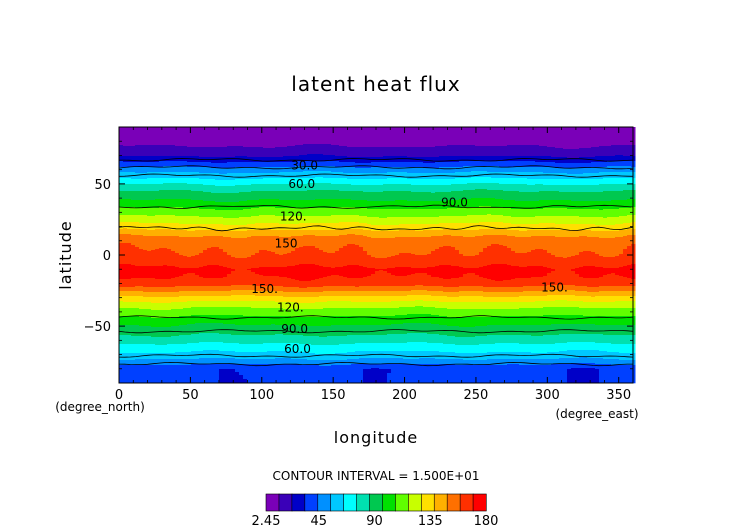 This screenshot has height=532, width=752. What do you see at coordinates (190, 395) in the screenshot?
I see `x-tick-label: 50` at bounding box center [190, 395].